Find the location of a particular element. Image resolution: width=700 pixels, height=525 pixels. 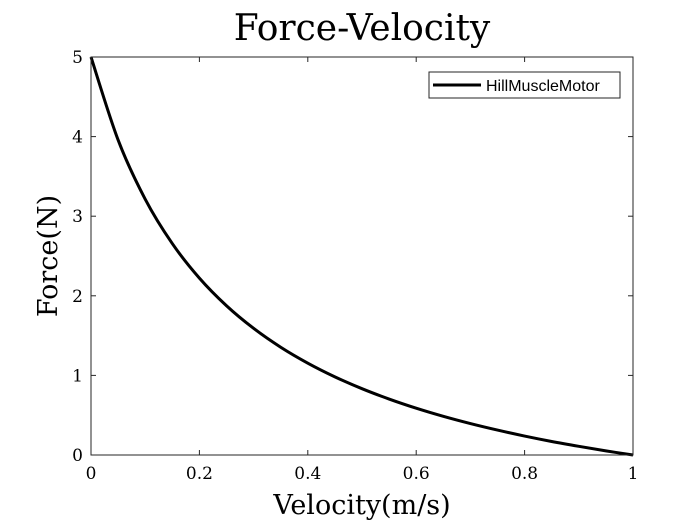

x-tick-label: 1 is located at coordinates (633, 474).